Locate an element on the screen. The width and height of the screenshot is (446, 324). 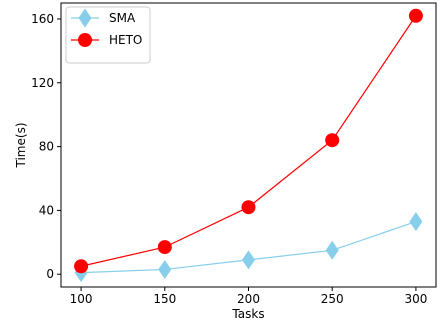
legend-item-sma: SMA is located at coordinates (103, 18).